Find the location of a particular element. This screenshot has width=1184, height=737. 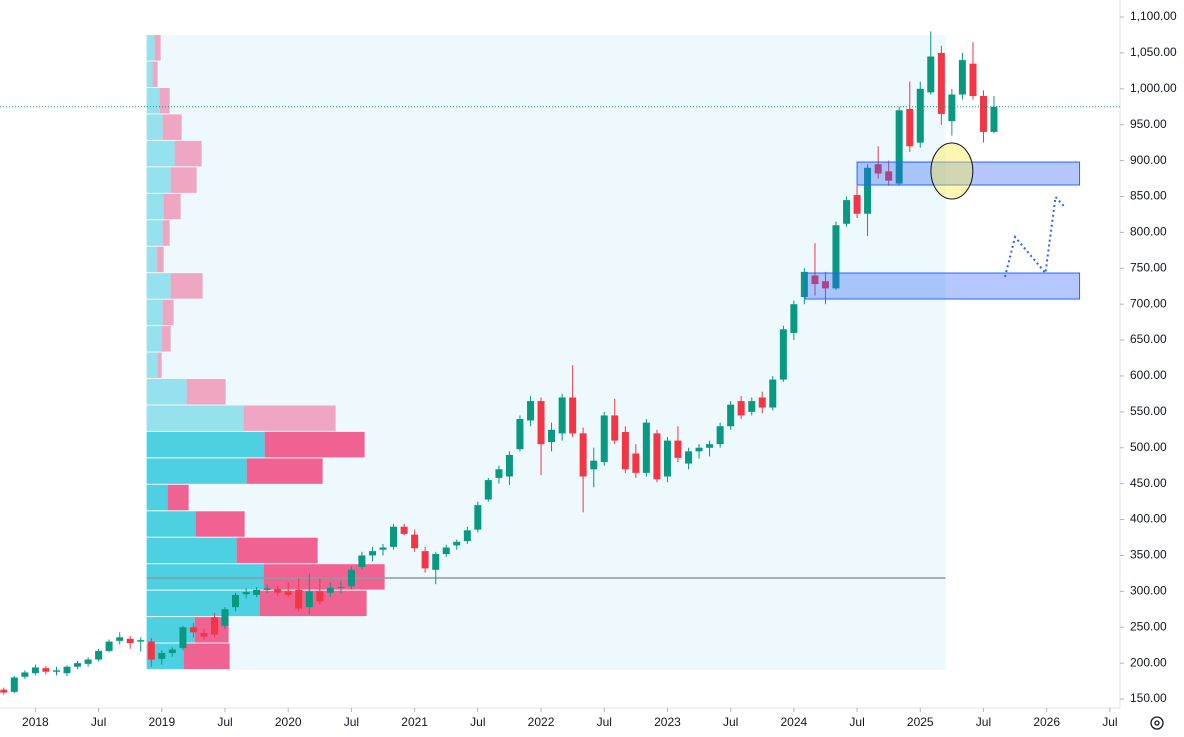

y-tick-label: 350.00 is located at coordinates (1148, 555).